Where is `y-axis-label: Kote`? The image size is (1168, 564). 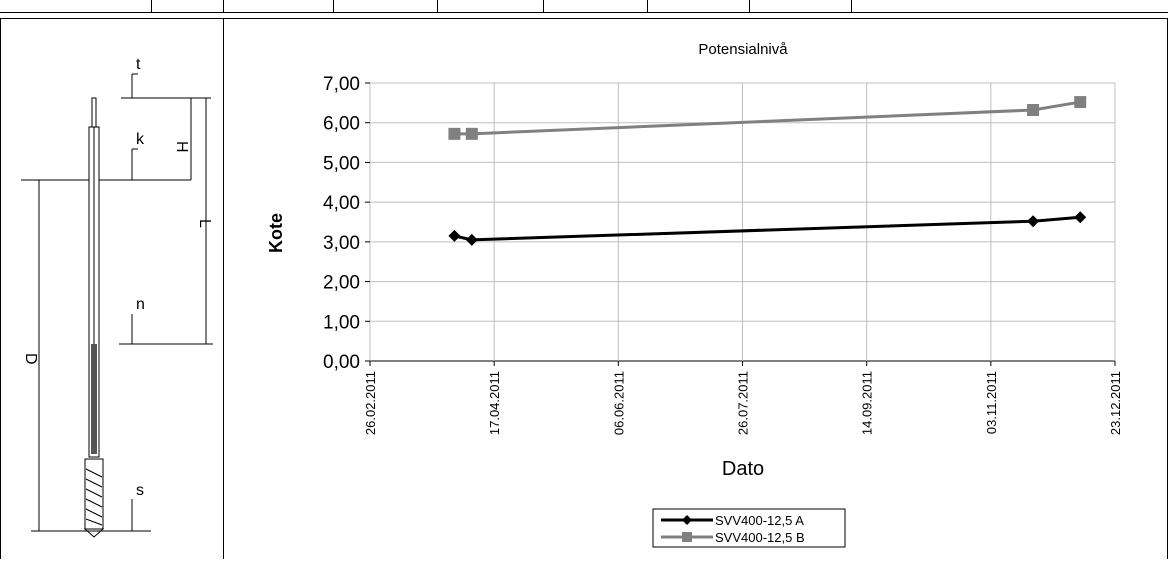 y-axis-label: Kote is located at coordinates (276, 233).